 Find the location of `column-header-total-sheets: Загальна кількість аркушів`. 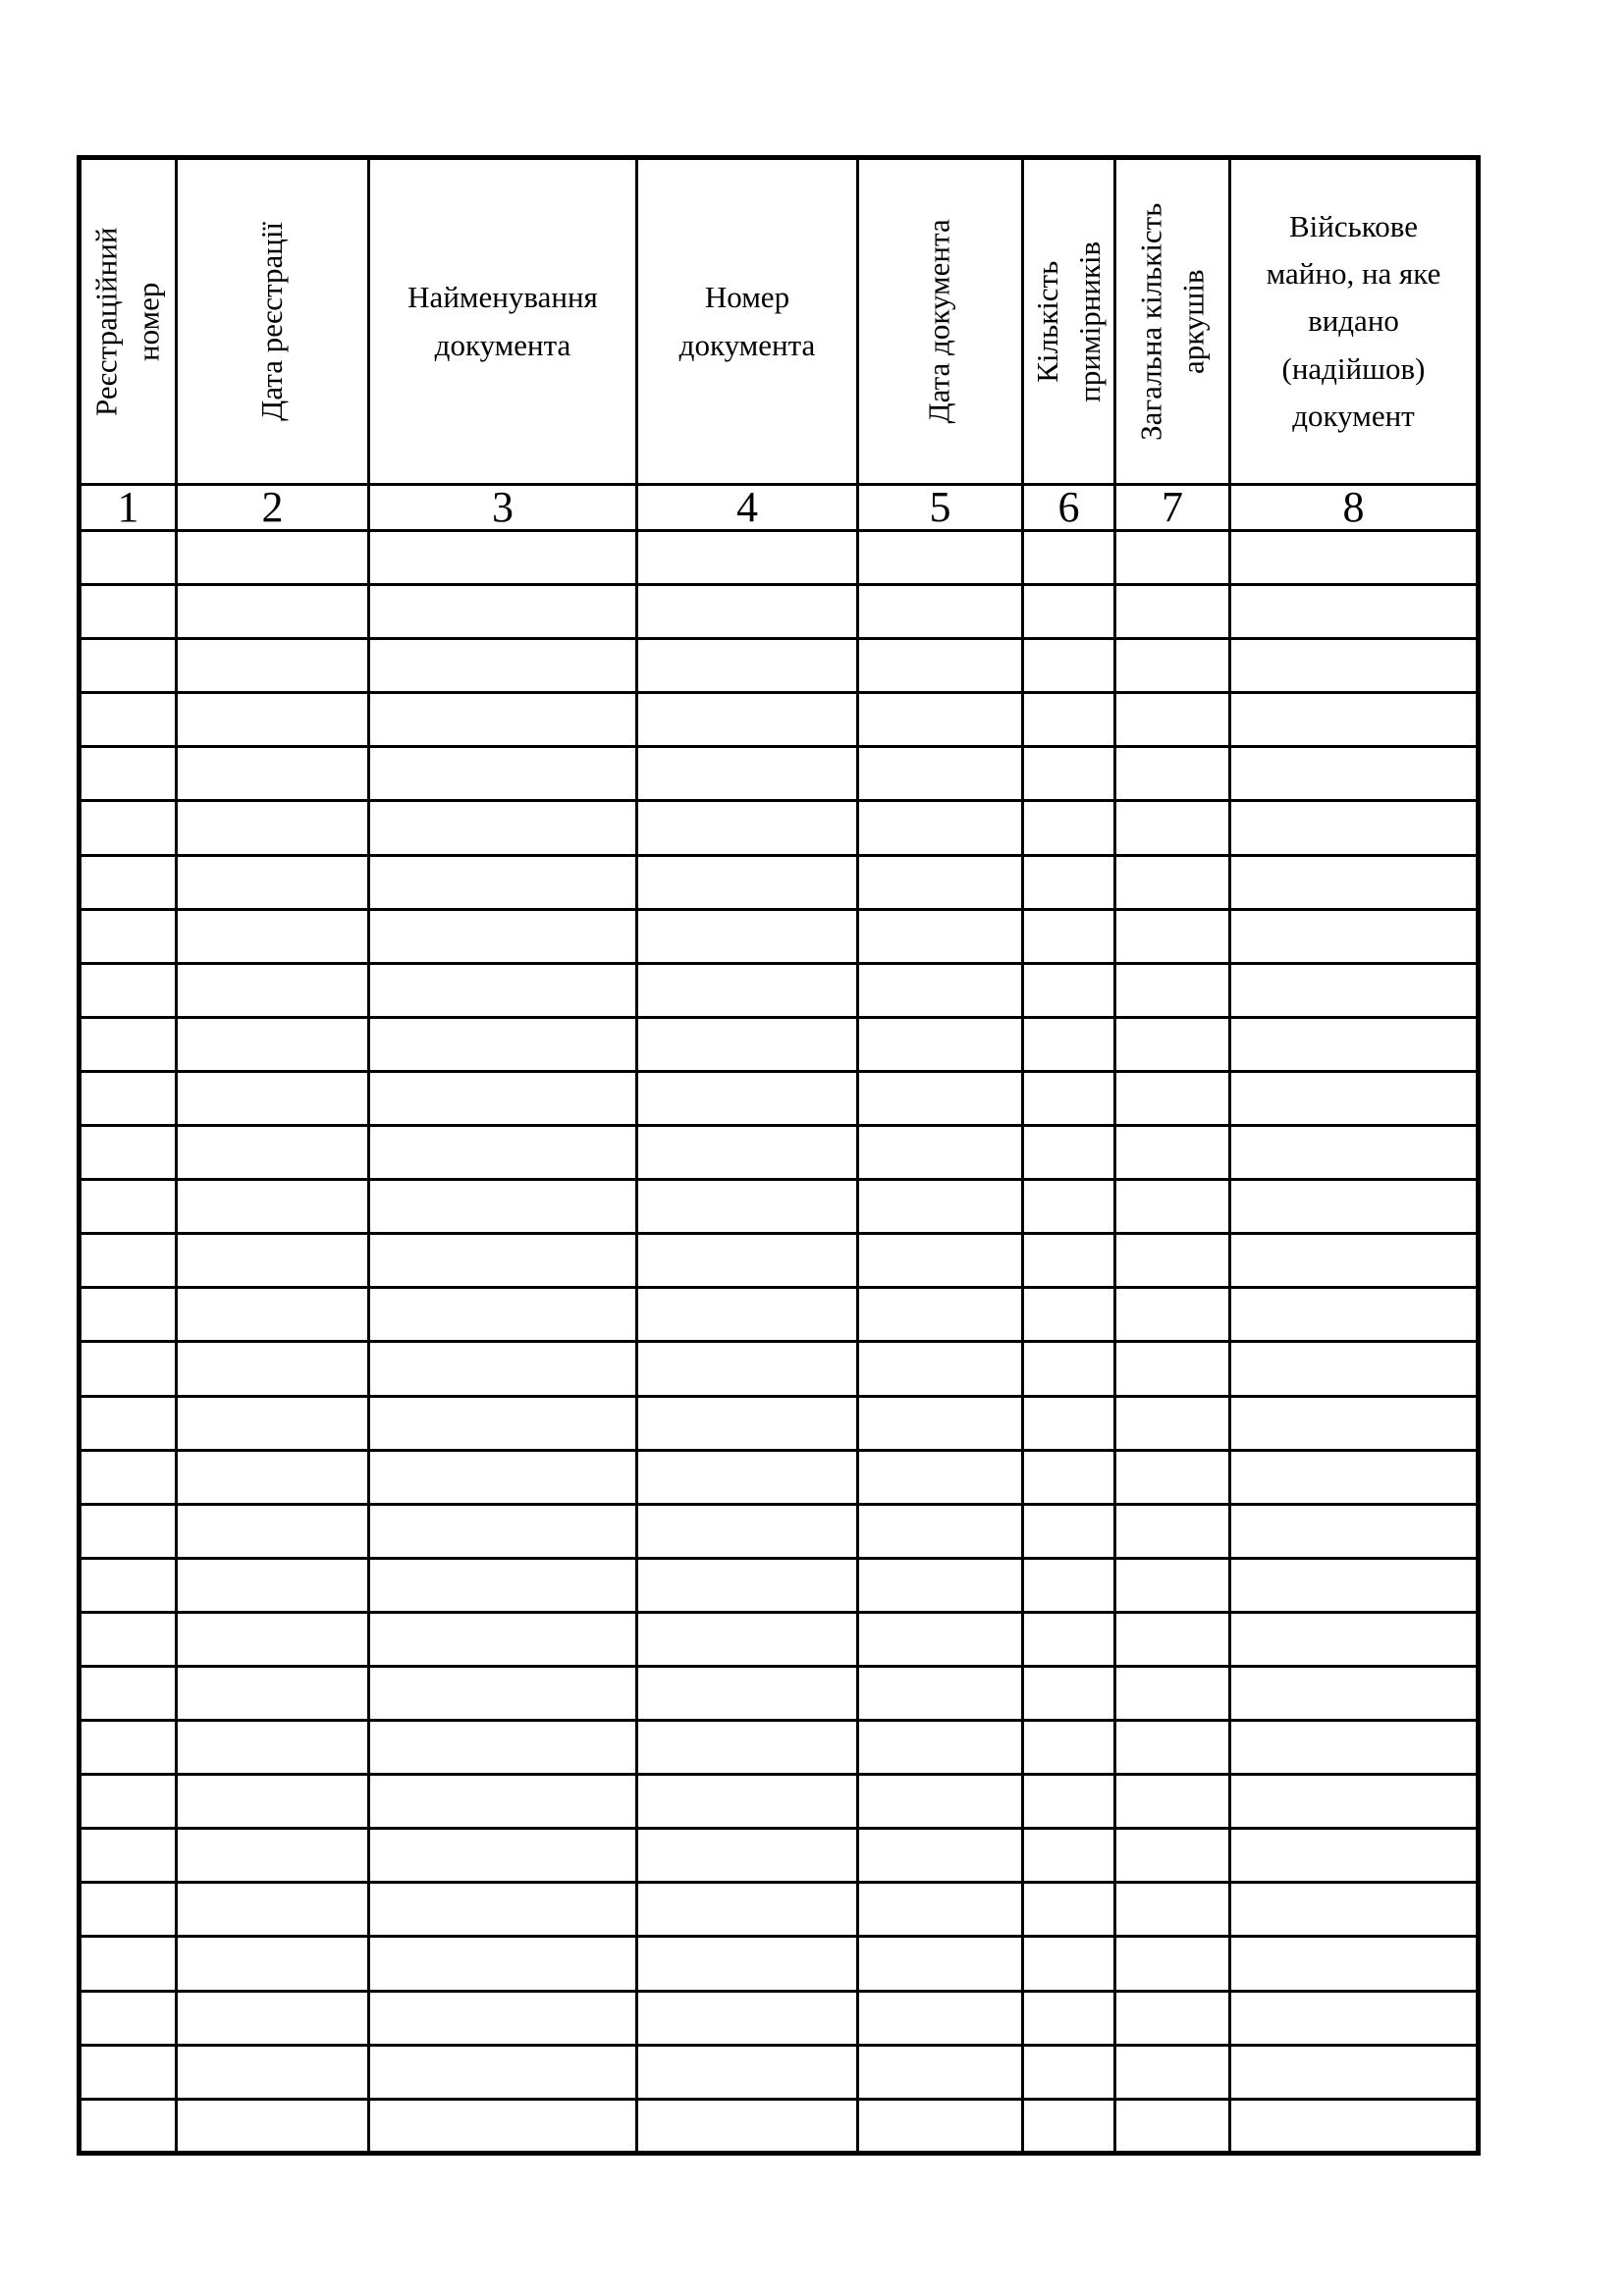

column-header-total-sheets: Загальна кількість аркушів is located at coordinates (1172, 321).